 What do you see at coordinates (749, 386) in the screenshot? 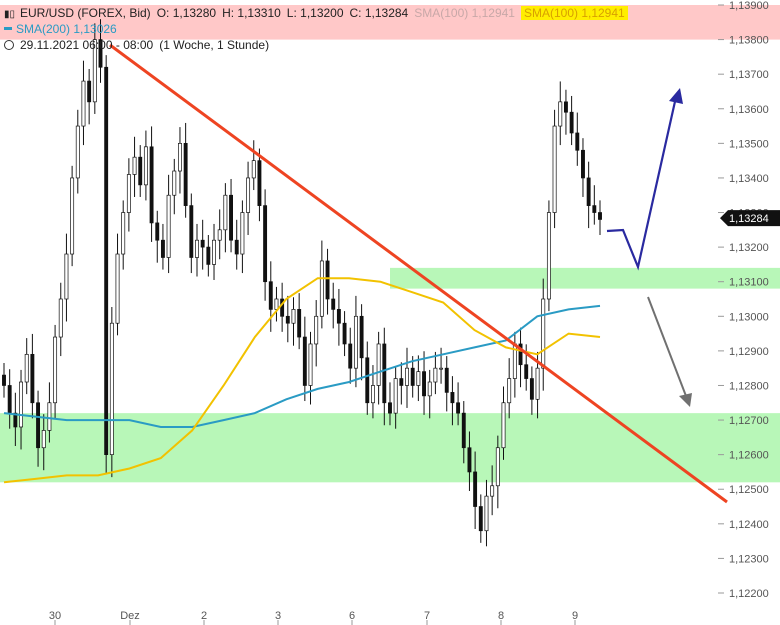
I see `y-tick-label: 1,12800` at bounding box center [749, 386].